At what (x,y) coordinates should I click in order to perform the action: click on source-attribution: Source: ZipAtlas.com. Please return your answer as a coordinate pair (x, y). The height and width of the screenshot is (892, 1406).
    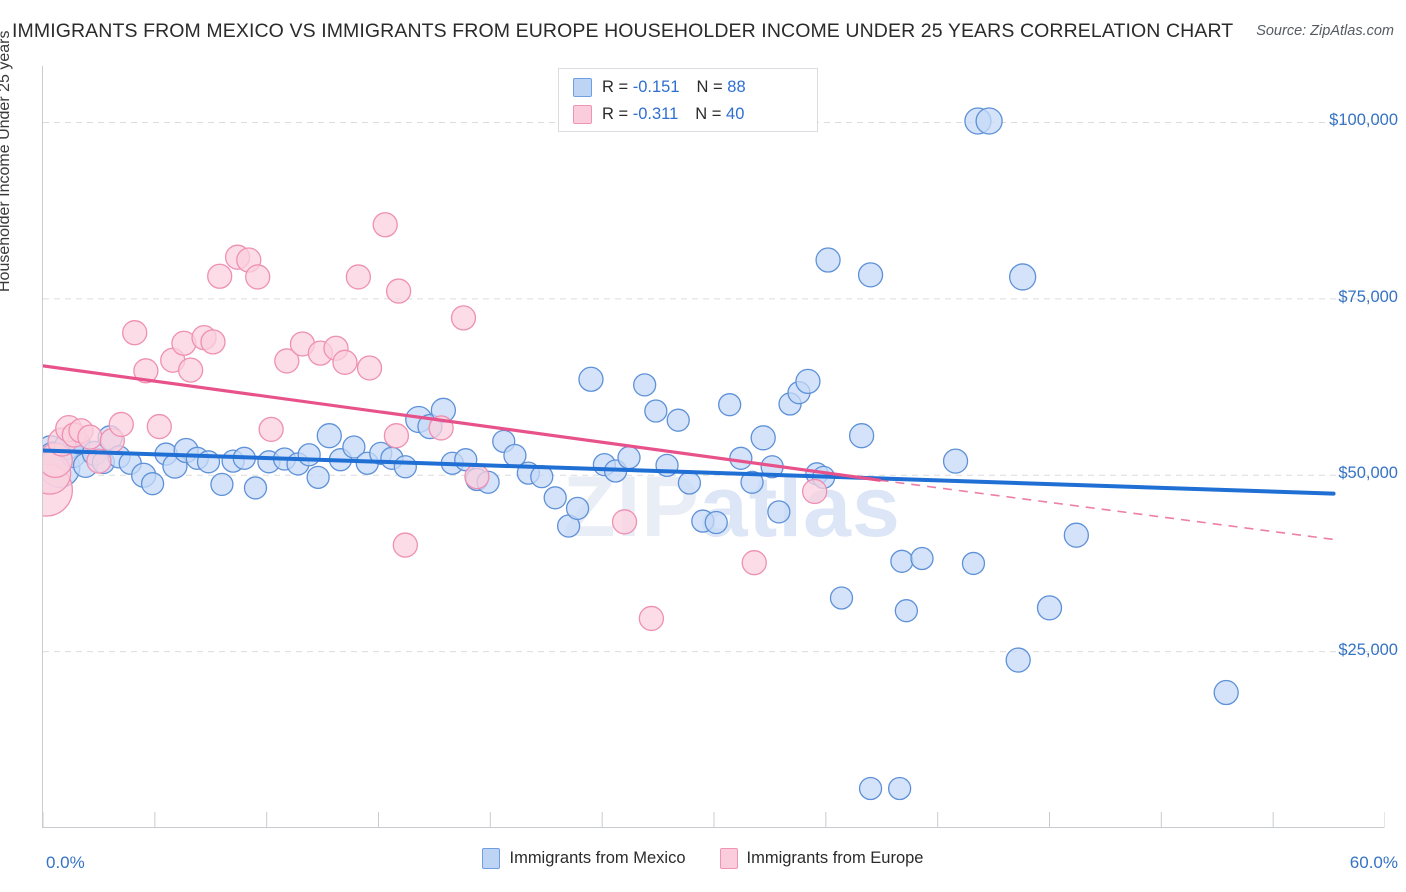
    Looking at the image, I should click on (1325, 31).